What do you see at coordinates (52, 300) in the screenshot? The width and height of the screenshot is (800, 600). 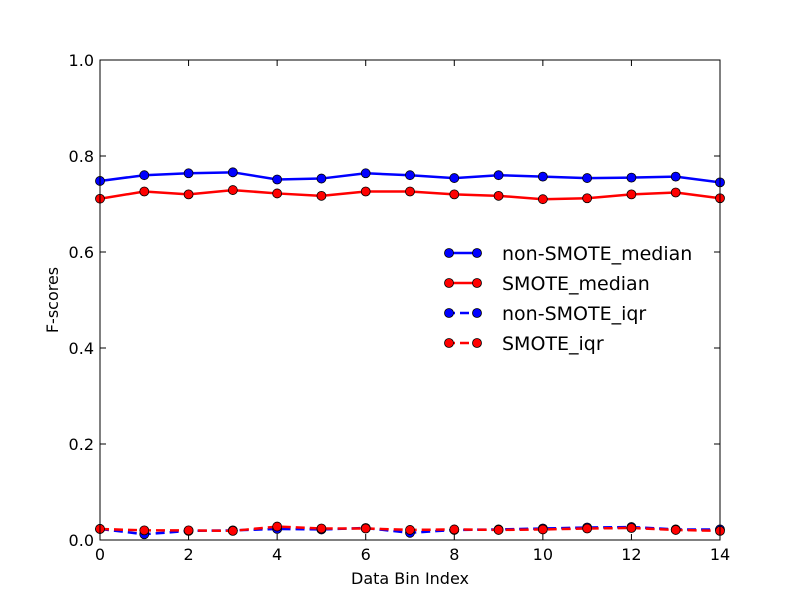 I see `y-axis-label: F-scores` at bounding box center [52, 300].